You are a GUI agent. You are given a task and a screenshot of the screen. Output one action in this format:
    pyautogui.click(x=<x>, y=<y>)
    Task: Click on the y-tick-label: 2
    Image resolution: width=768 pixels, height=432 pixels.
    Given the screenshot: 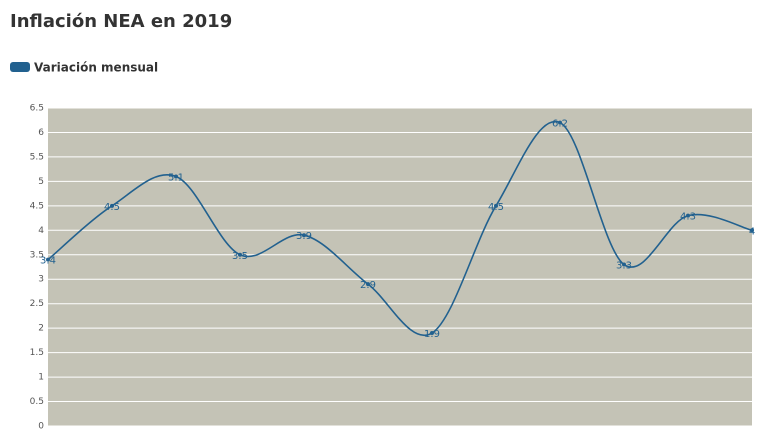 What is the action you would take?
    pyautogui.click(x=41, y=329)
    